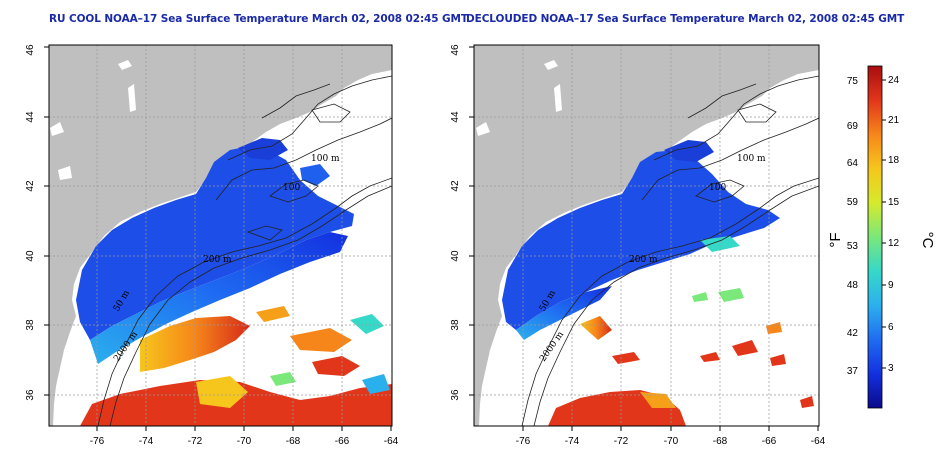 The height and width of the screenshot is (475, 950). Describe the element at coordinates (894, 80) in the screenshot. I see `colorbar-c-tick: 24` at that location.